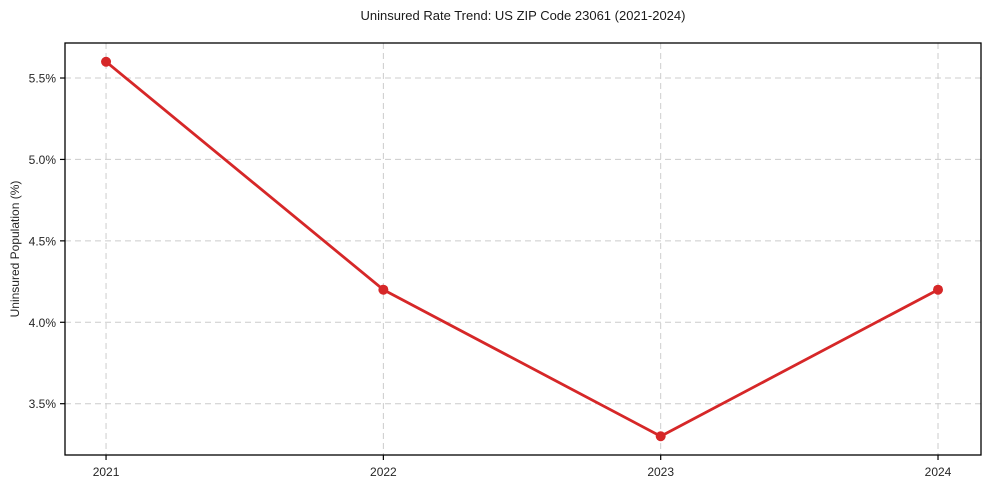  I want to click on y-tick-label: 3.5%, so click(43, 404).